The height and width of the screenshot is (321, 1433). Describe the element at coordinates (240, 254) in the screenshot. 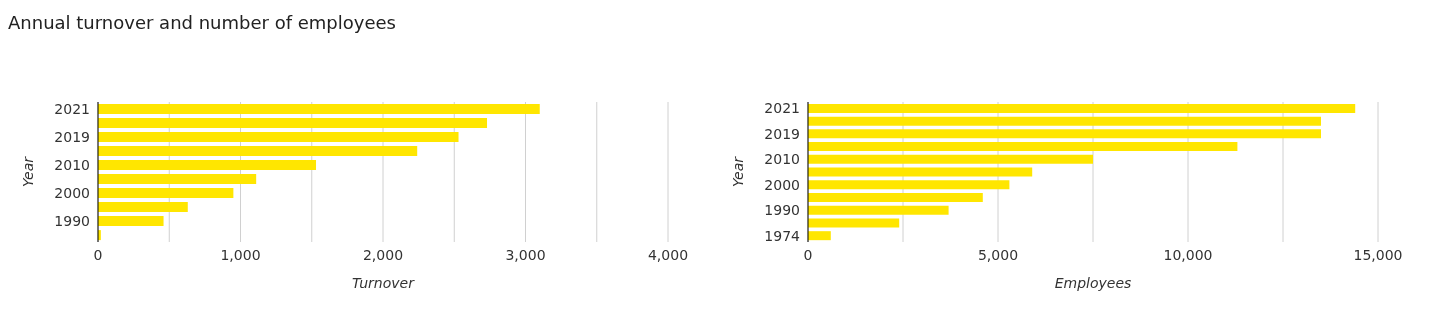

I see `x-tick-label: 1,000` at that location.